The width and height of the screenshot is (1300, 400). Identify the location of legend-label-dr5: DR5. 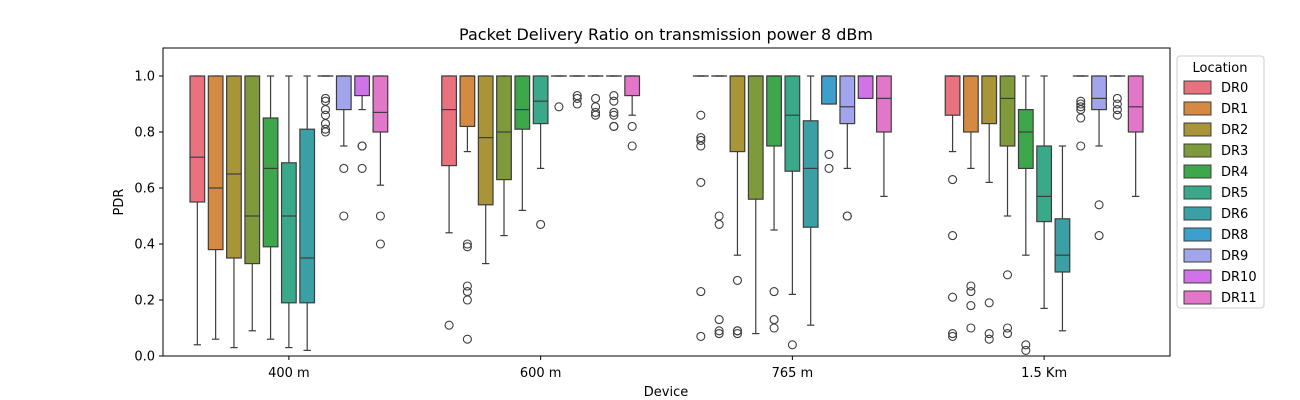
(1234, 193).